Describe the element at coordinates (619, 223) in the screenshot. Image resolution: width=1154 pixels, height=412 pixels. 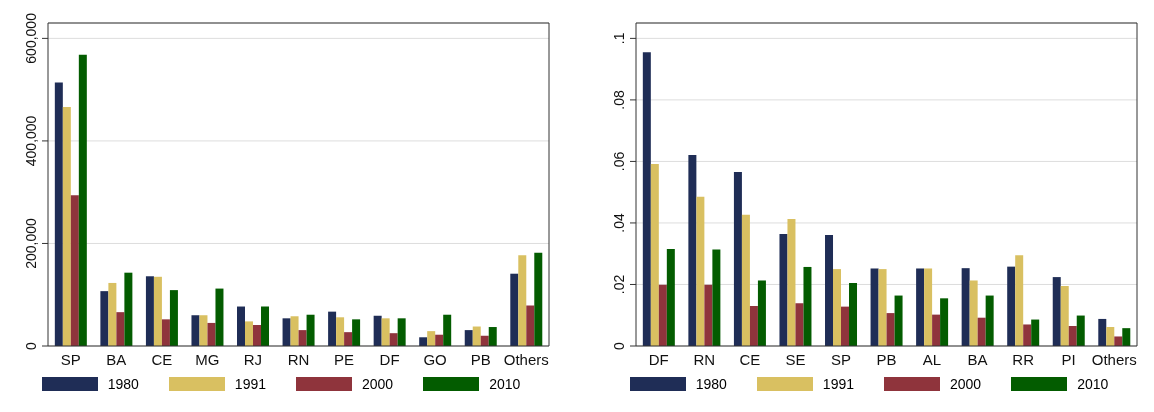
I see `y-tick-label: .04` at that location.